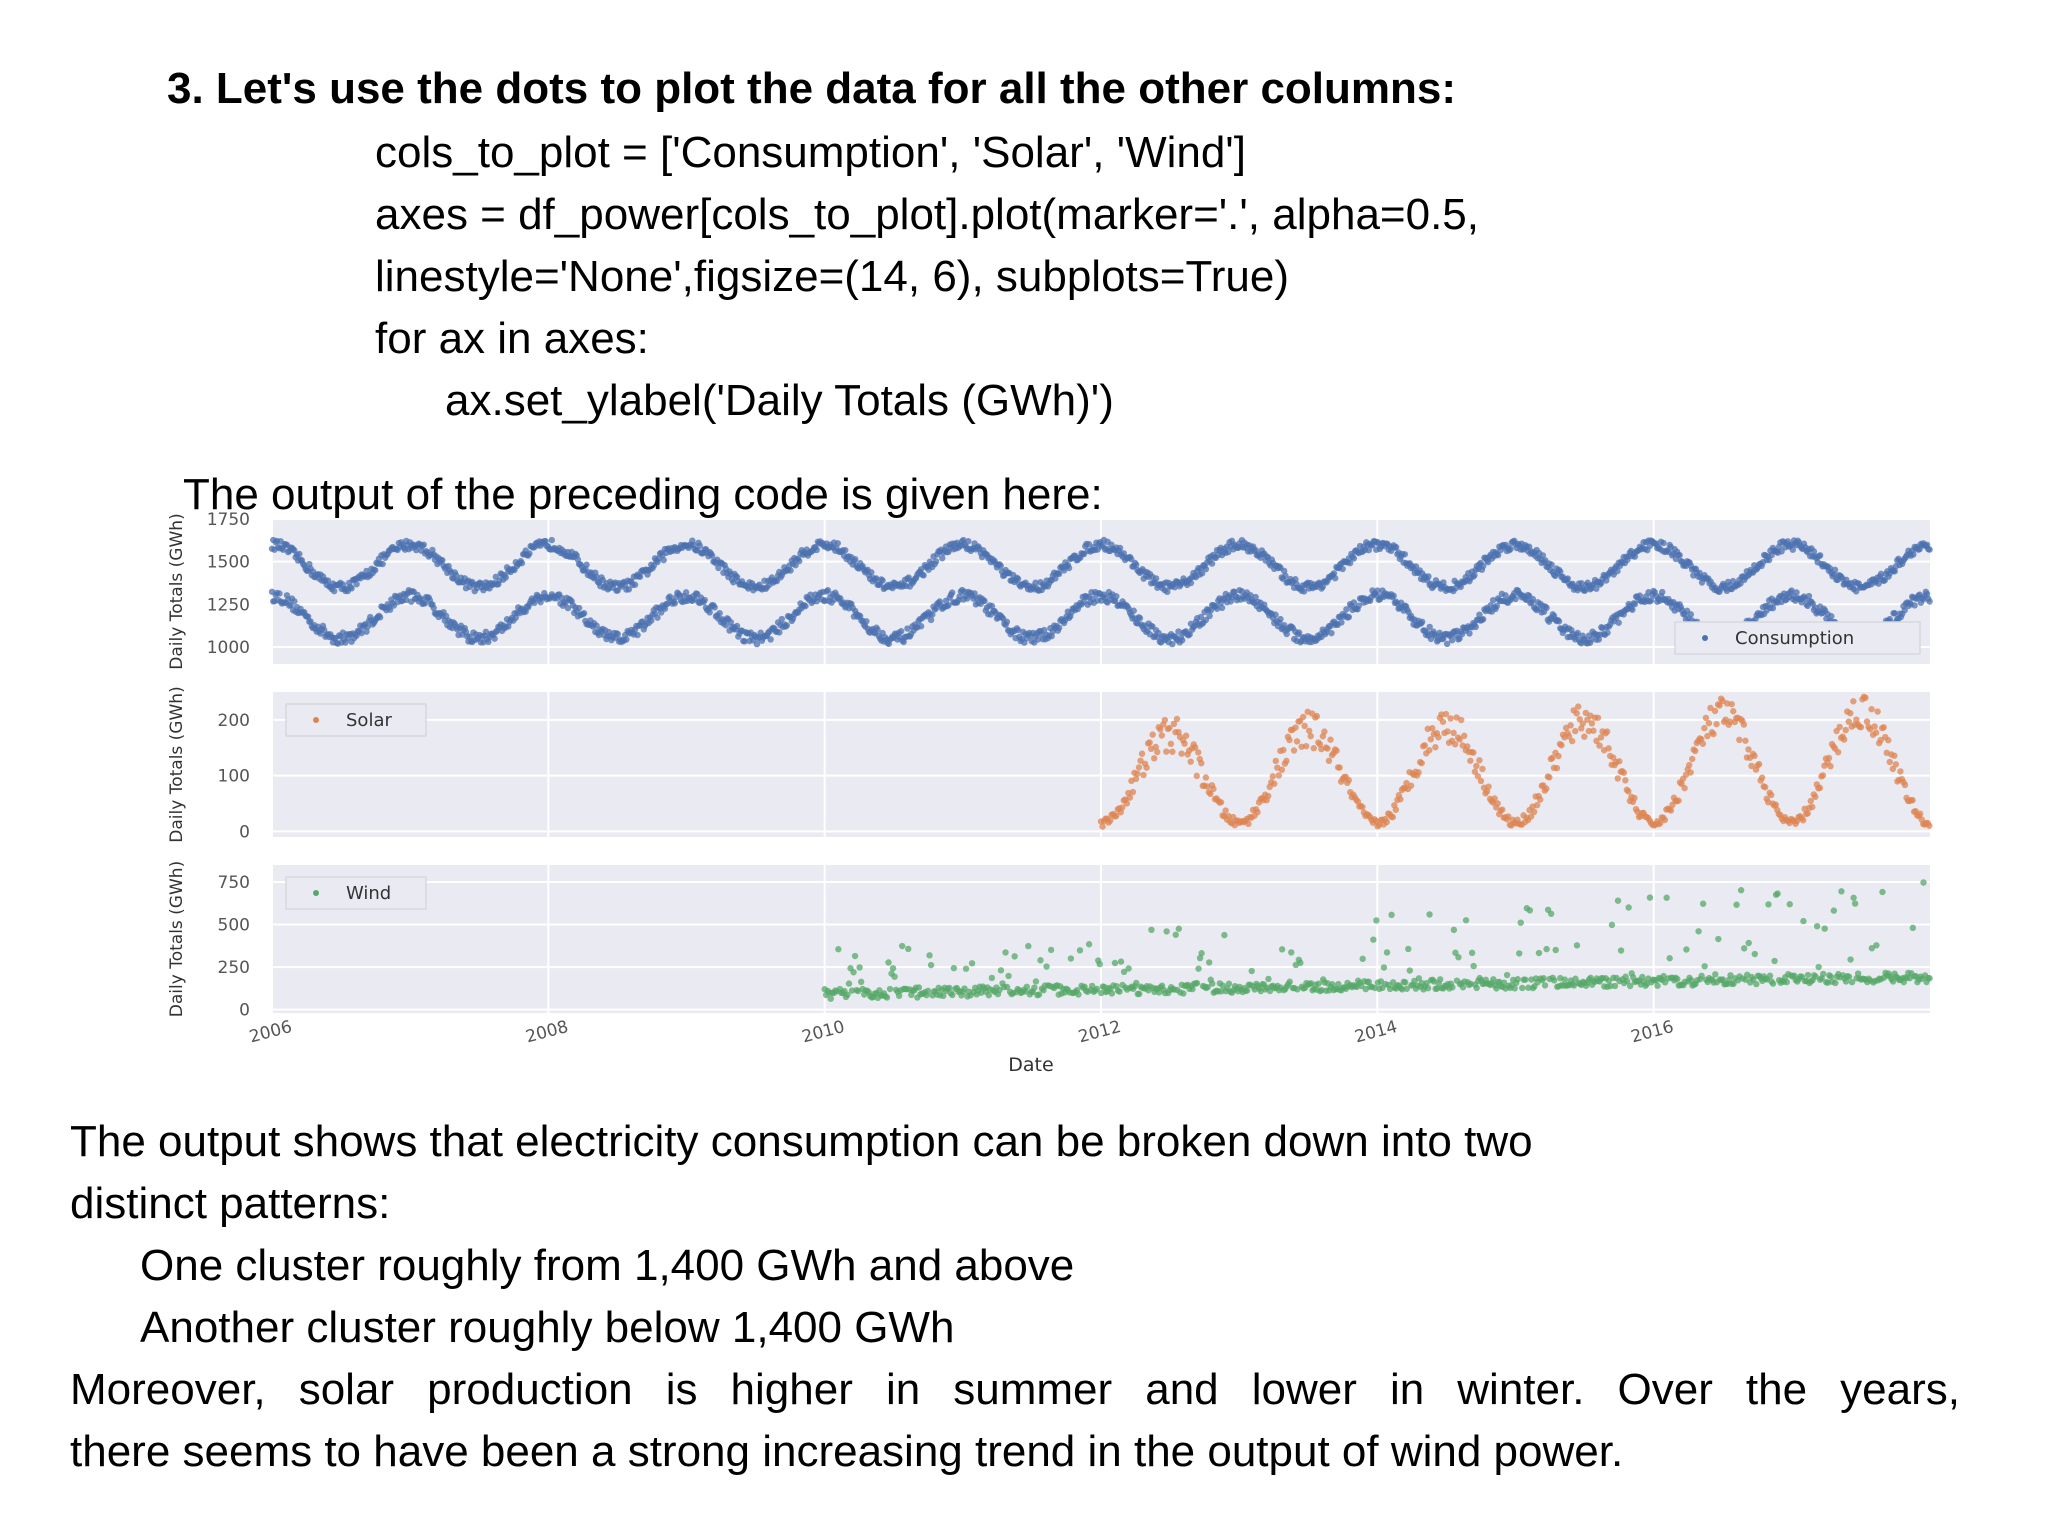 The height and width of the screenshot is (1536, 2048). I want to click on ytick-label: 200, so click(234, 721).